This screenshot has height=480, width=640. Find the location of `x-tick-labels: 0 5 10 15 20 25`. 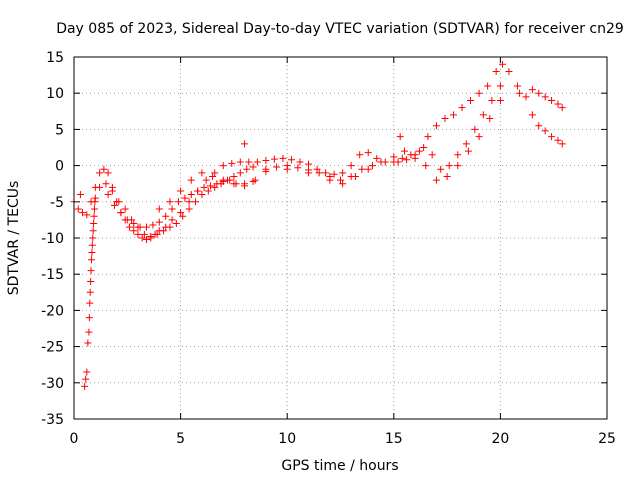

x-tick-labels: 0 5 10 15 20 25 is located at coordinates (343, 439).